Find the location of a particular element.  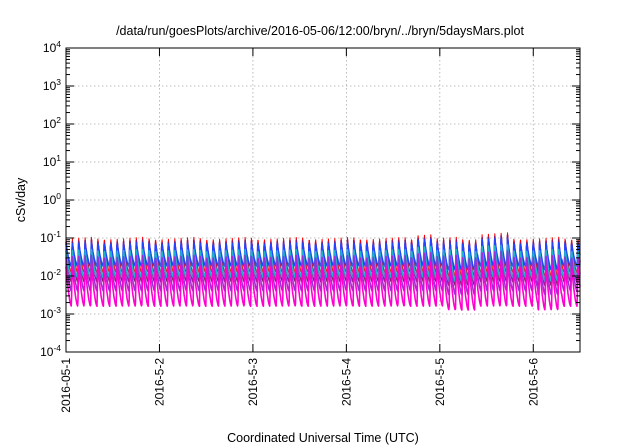

y-tick-label: 10⁻³ is located at coordinates (50, 313).